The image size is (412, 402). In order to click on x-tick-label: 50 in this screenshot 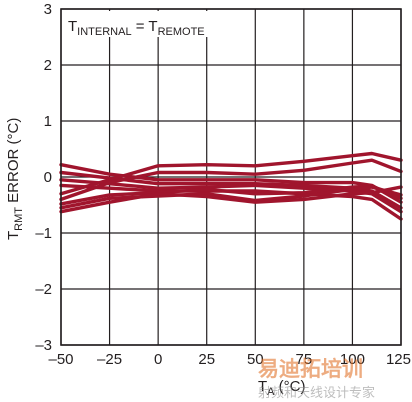, I will do `click(255, 359)`.